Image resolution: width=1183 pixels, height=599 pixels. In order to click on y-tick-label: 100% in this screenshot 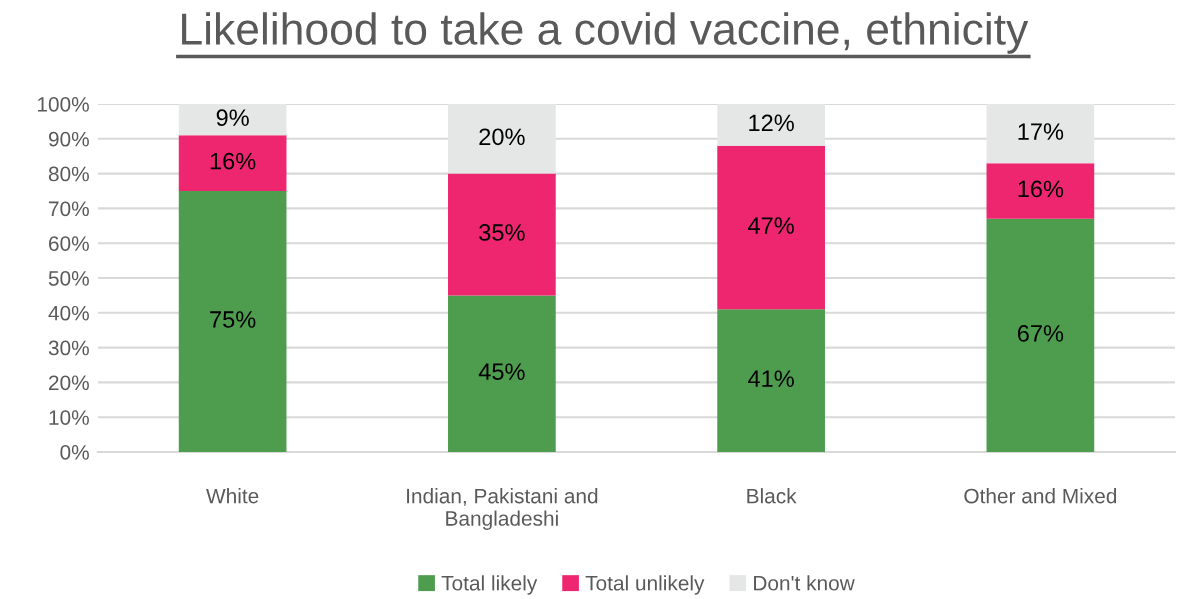, I will do `click(63, 104)`.